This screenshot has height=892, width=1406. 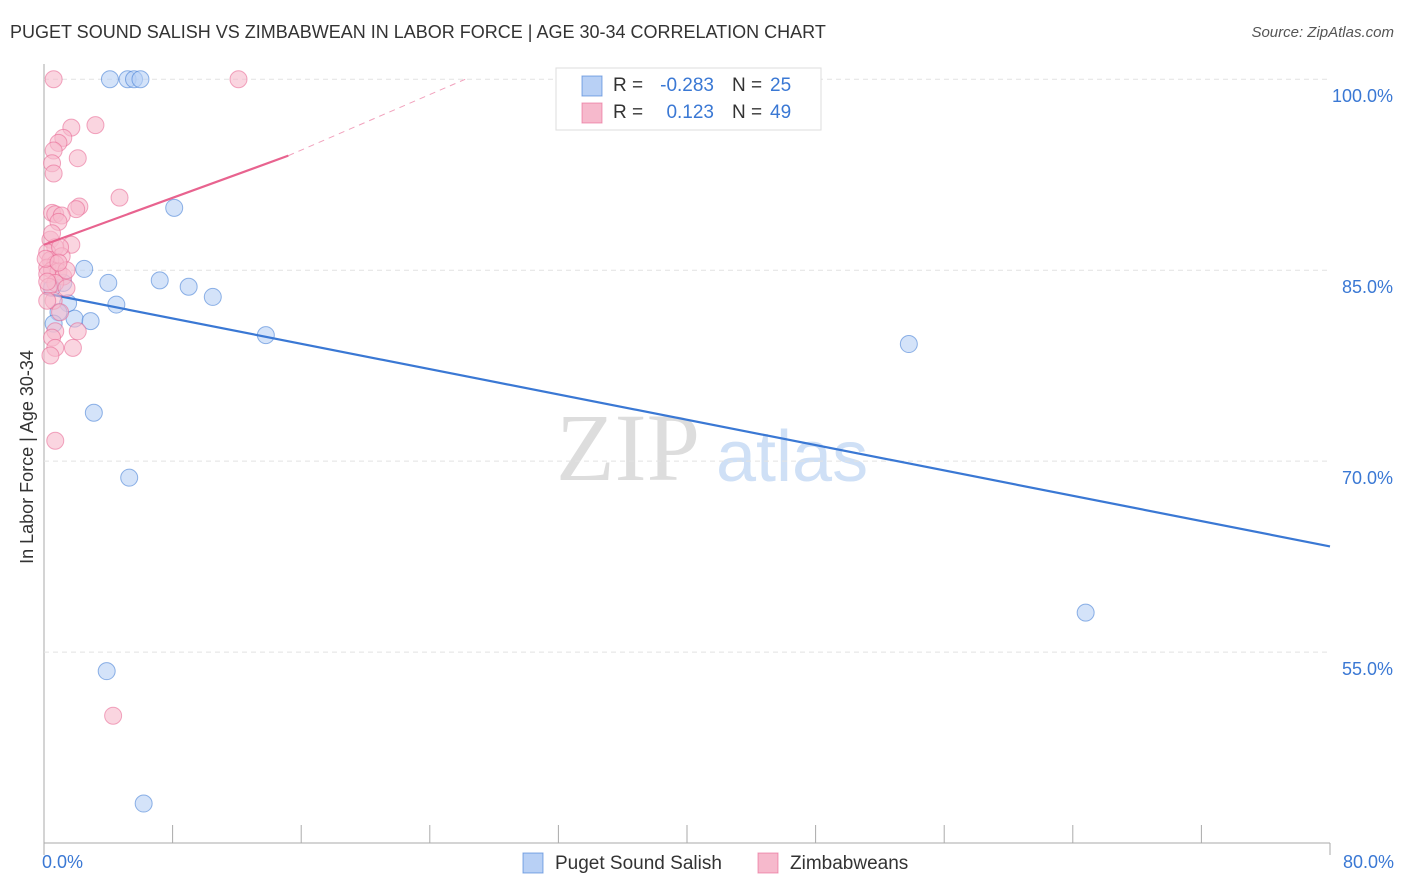 I want to click on y-tick-label: 85.0%, so click(x=1367, y=287).